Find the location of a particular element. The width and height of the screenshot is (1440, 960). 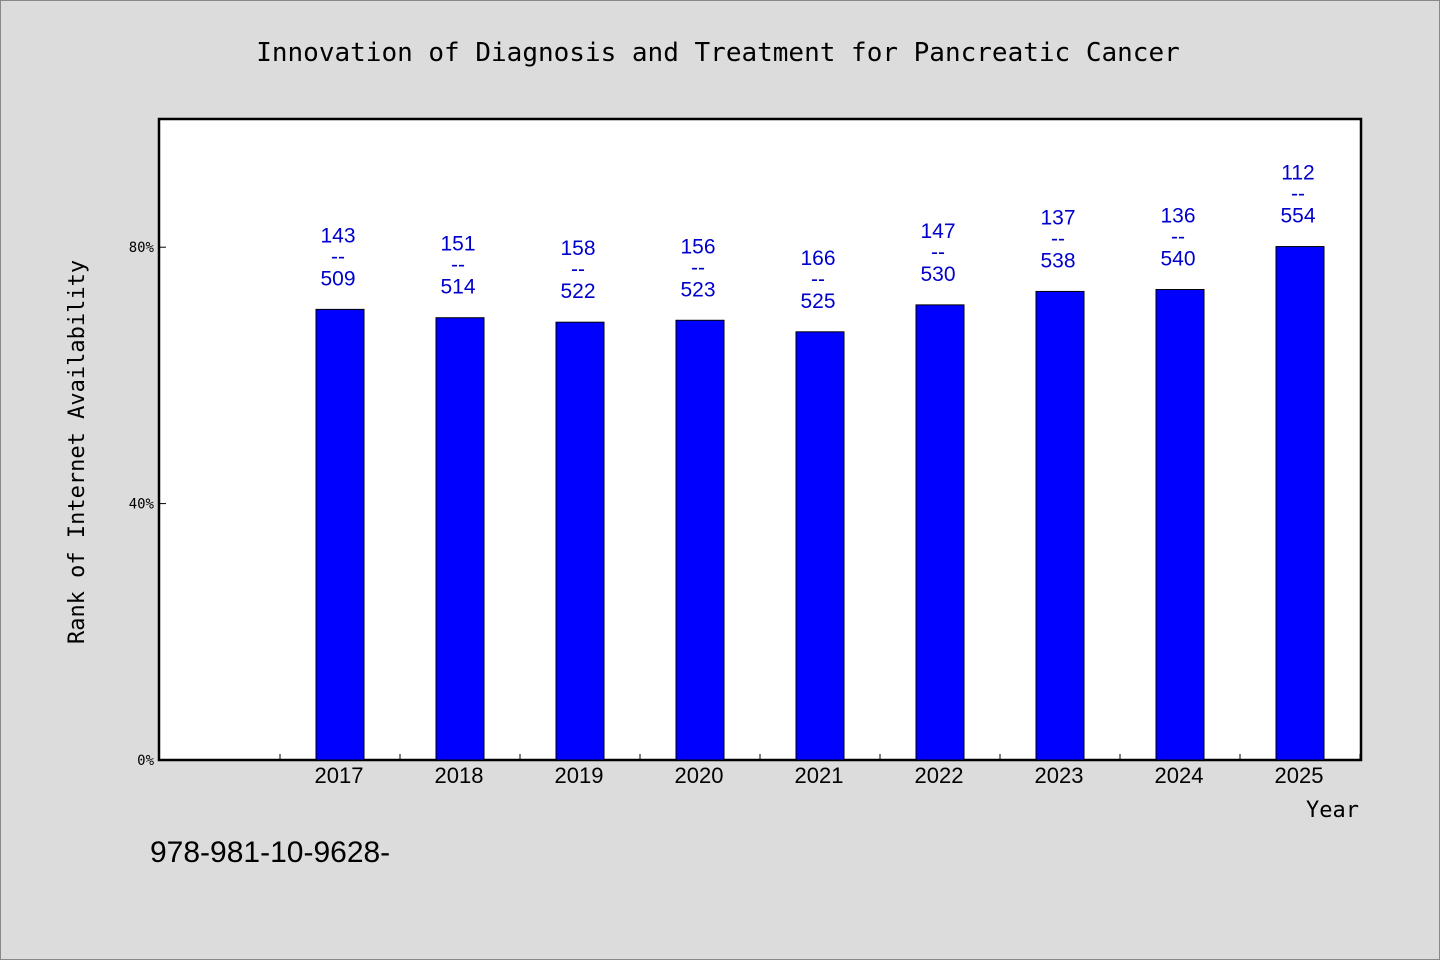

data-label-bottom: 509 is located at coordinates (337, 278).